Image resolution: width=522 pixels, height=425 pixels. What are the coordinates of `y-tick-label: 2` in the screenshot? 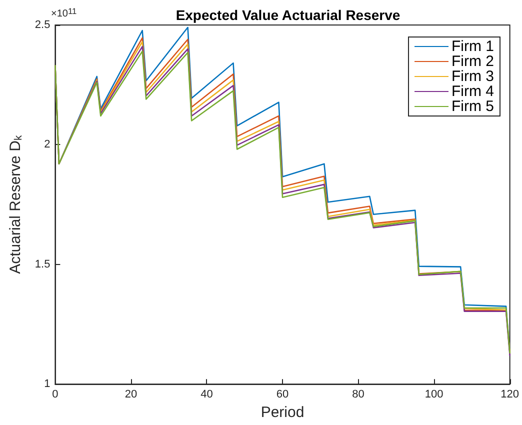 It's located at (47, 144).